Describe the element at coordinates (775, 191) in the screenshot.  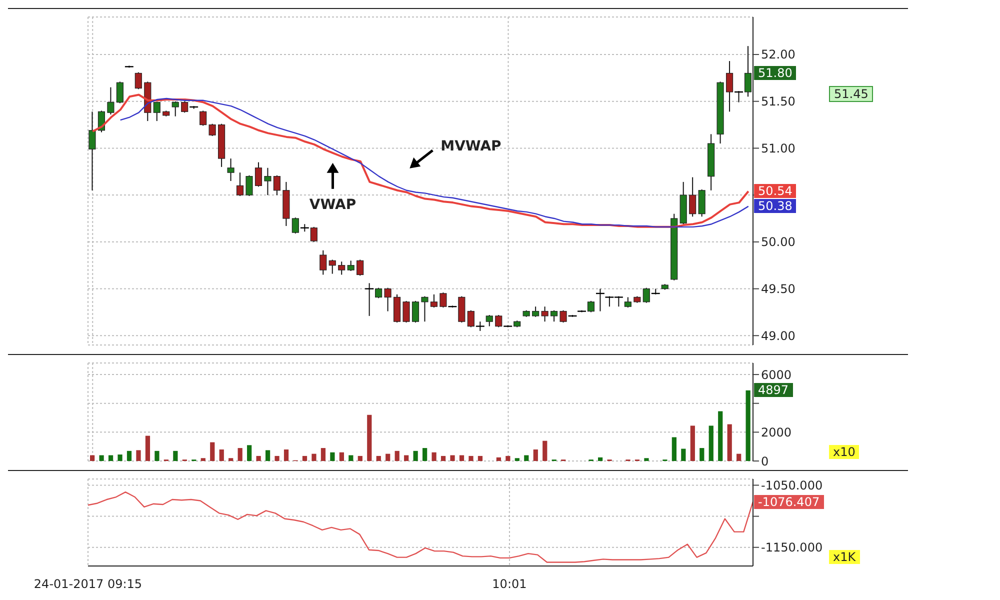
I see `data-label: 50.54` at that location.